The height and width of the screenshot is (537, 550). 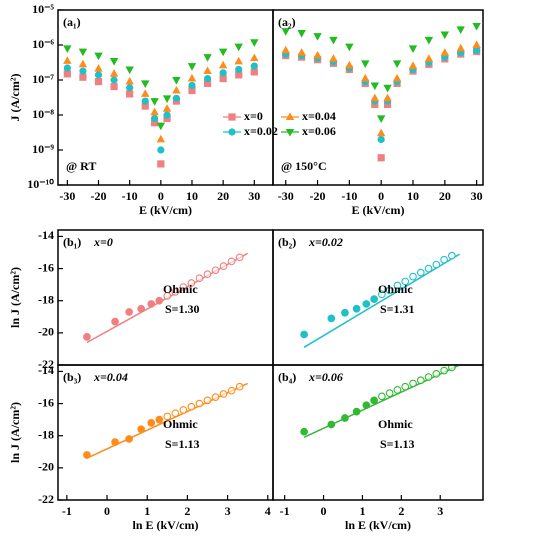 What do you see at coordinates (46, 364) in the screenshot?
I see `y-tick-label: -22` at bounding box center [46, 364].